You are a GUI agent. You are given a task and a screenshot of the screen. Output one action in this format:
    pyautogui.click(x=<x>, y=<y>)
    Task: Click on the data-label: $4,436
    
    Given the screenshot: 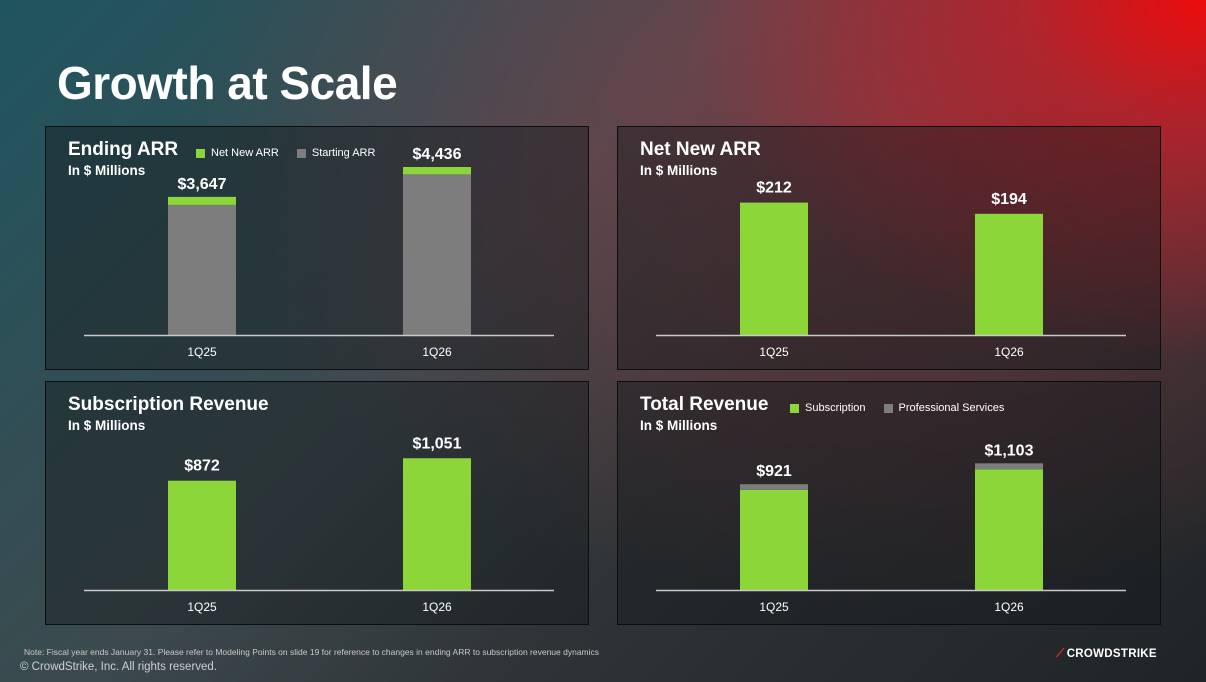 What is the action you would take?
    pyautogui.click(x=437, y=154)
    